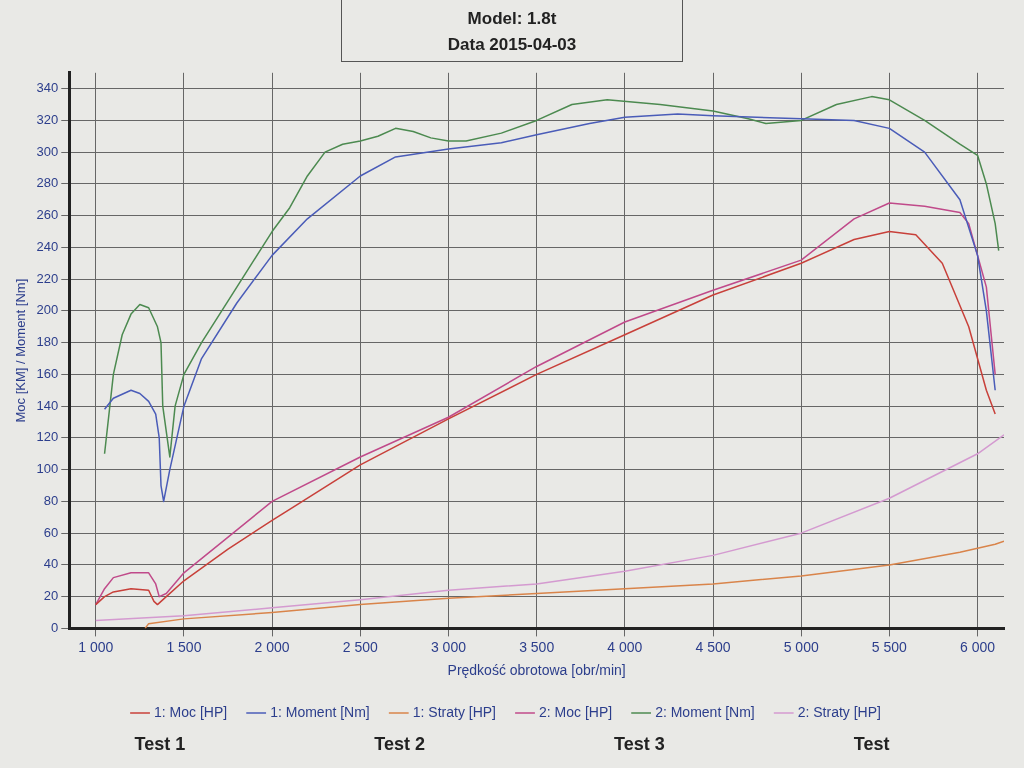  Describe the element at coordinates (160, 744) in the screenshot. I see `text: Test 1` at that location.